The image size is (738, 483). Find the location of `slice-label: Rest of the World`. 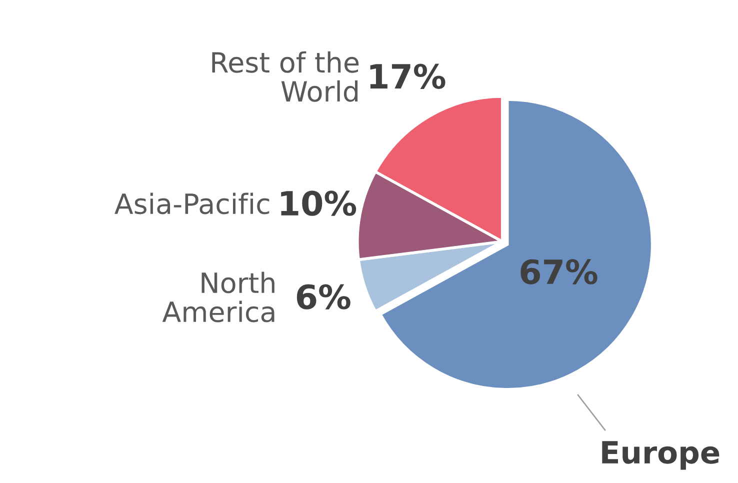

slice-label: Rest of the World is located at coordinates (285, 76).